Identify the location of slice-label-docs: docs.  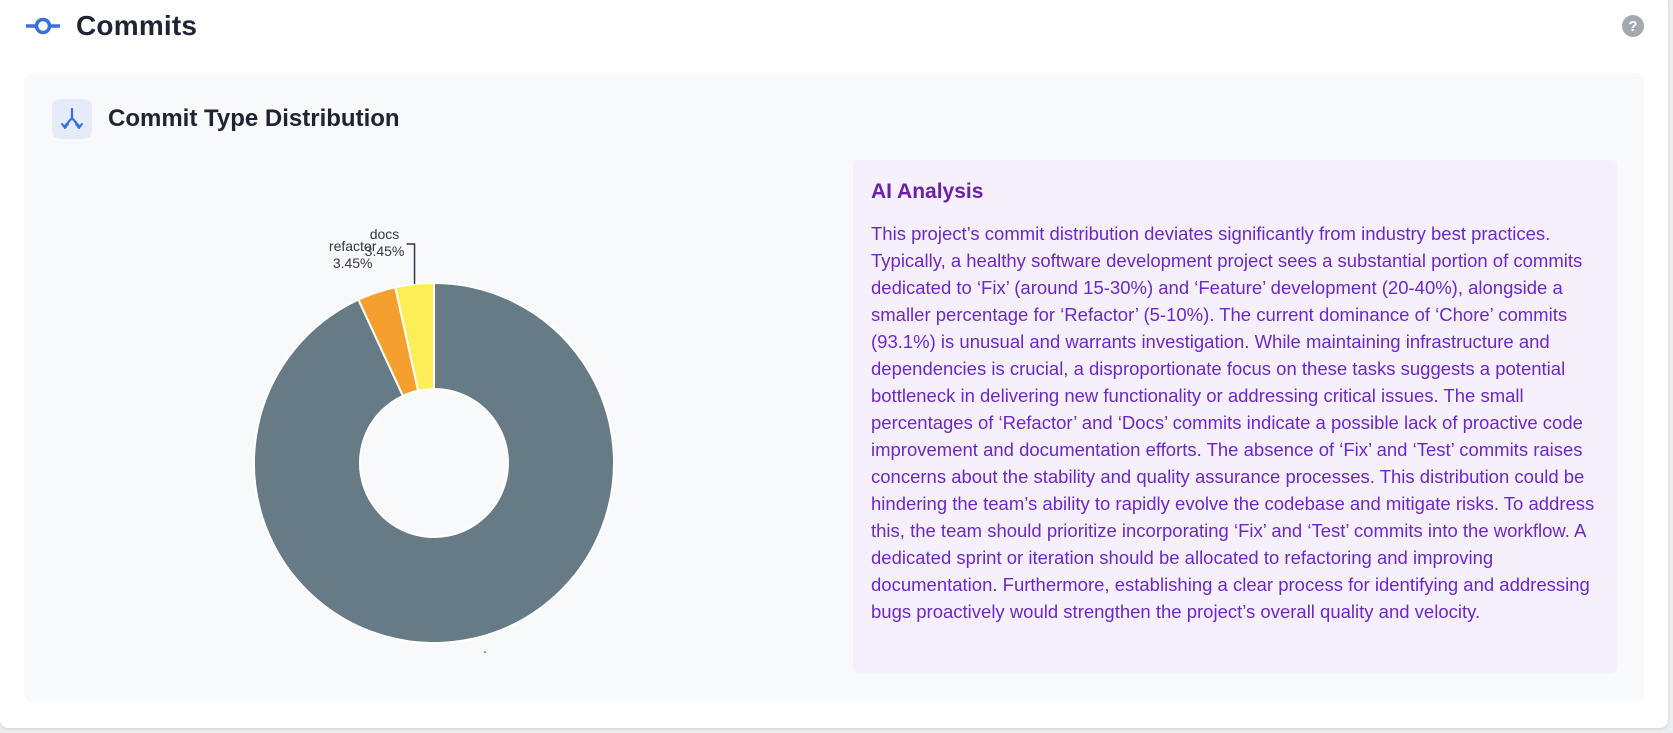
(385, 234).